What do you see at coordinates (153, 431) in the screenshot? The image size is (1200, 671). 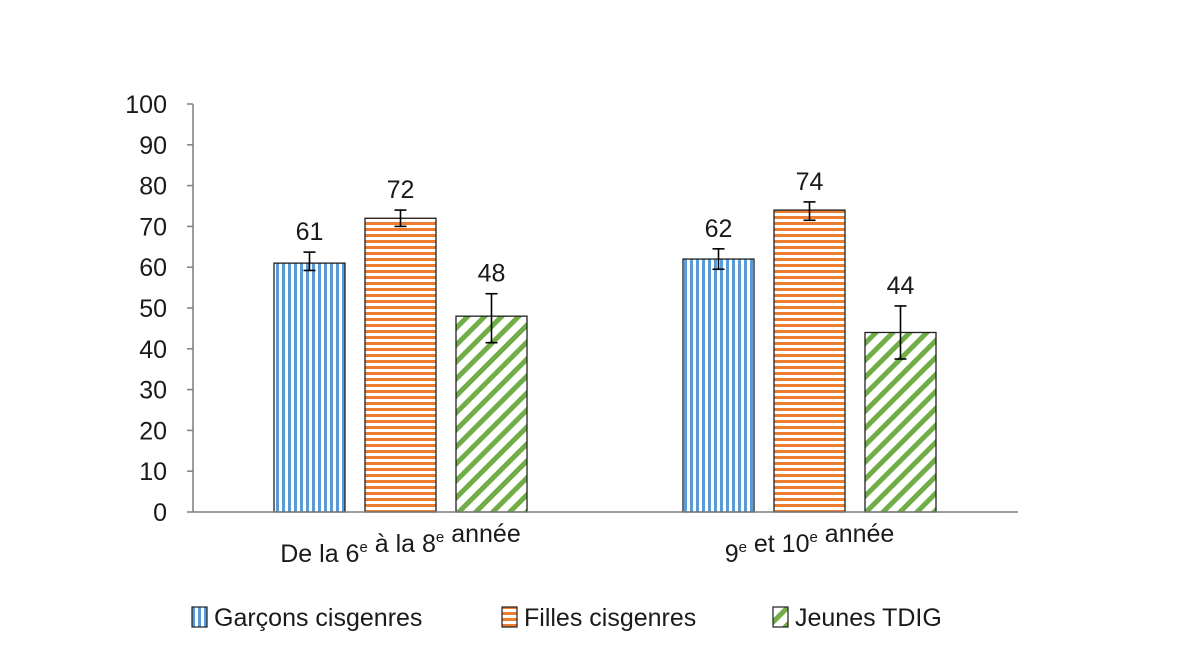 I see `y-tick-label: 20` at bounding box center [153, 431].